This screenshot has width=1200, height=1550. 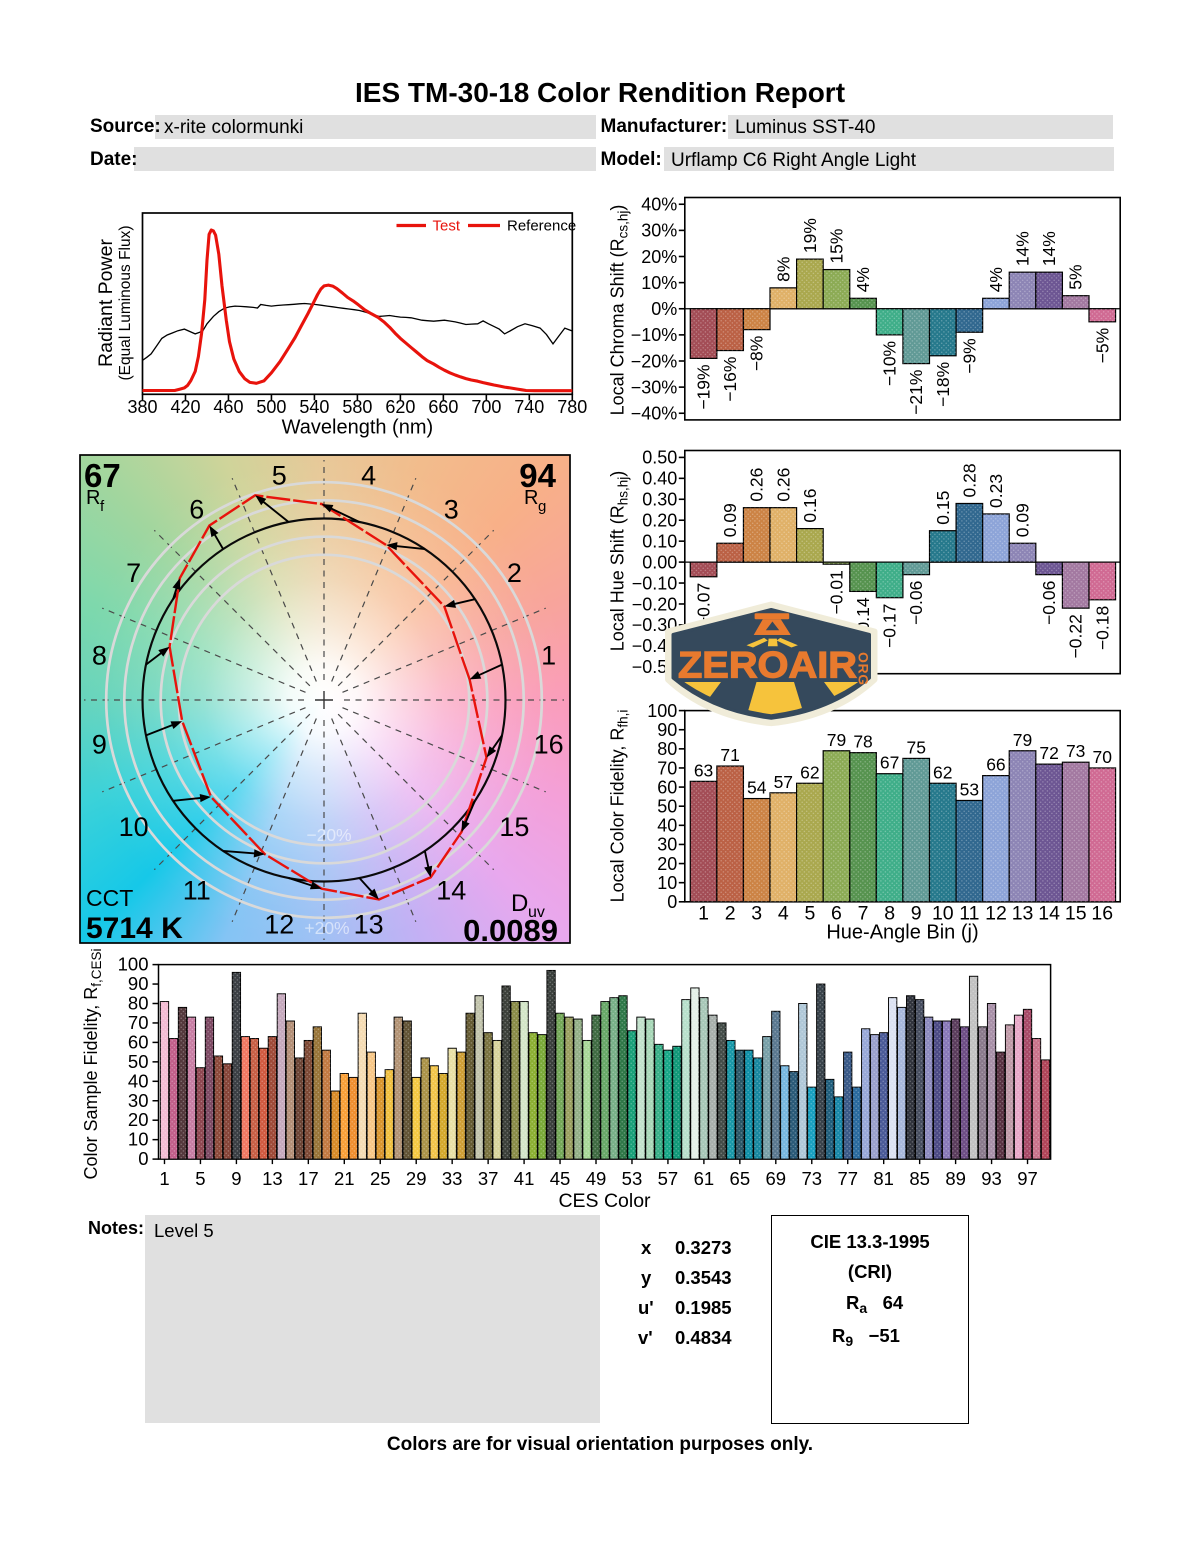 What do you see at coordinates (451, 510) in the screenshot?
I see `svg-text: 3` at bounding box center [451, 510].